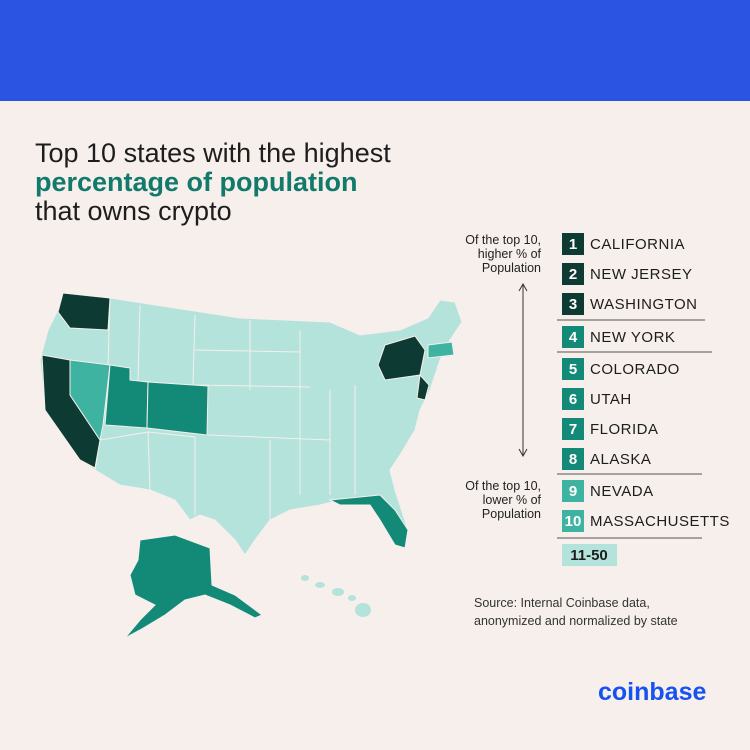 The image size is (750, 750). I want to click on rank-number: 8, so click(573, 459).